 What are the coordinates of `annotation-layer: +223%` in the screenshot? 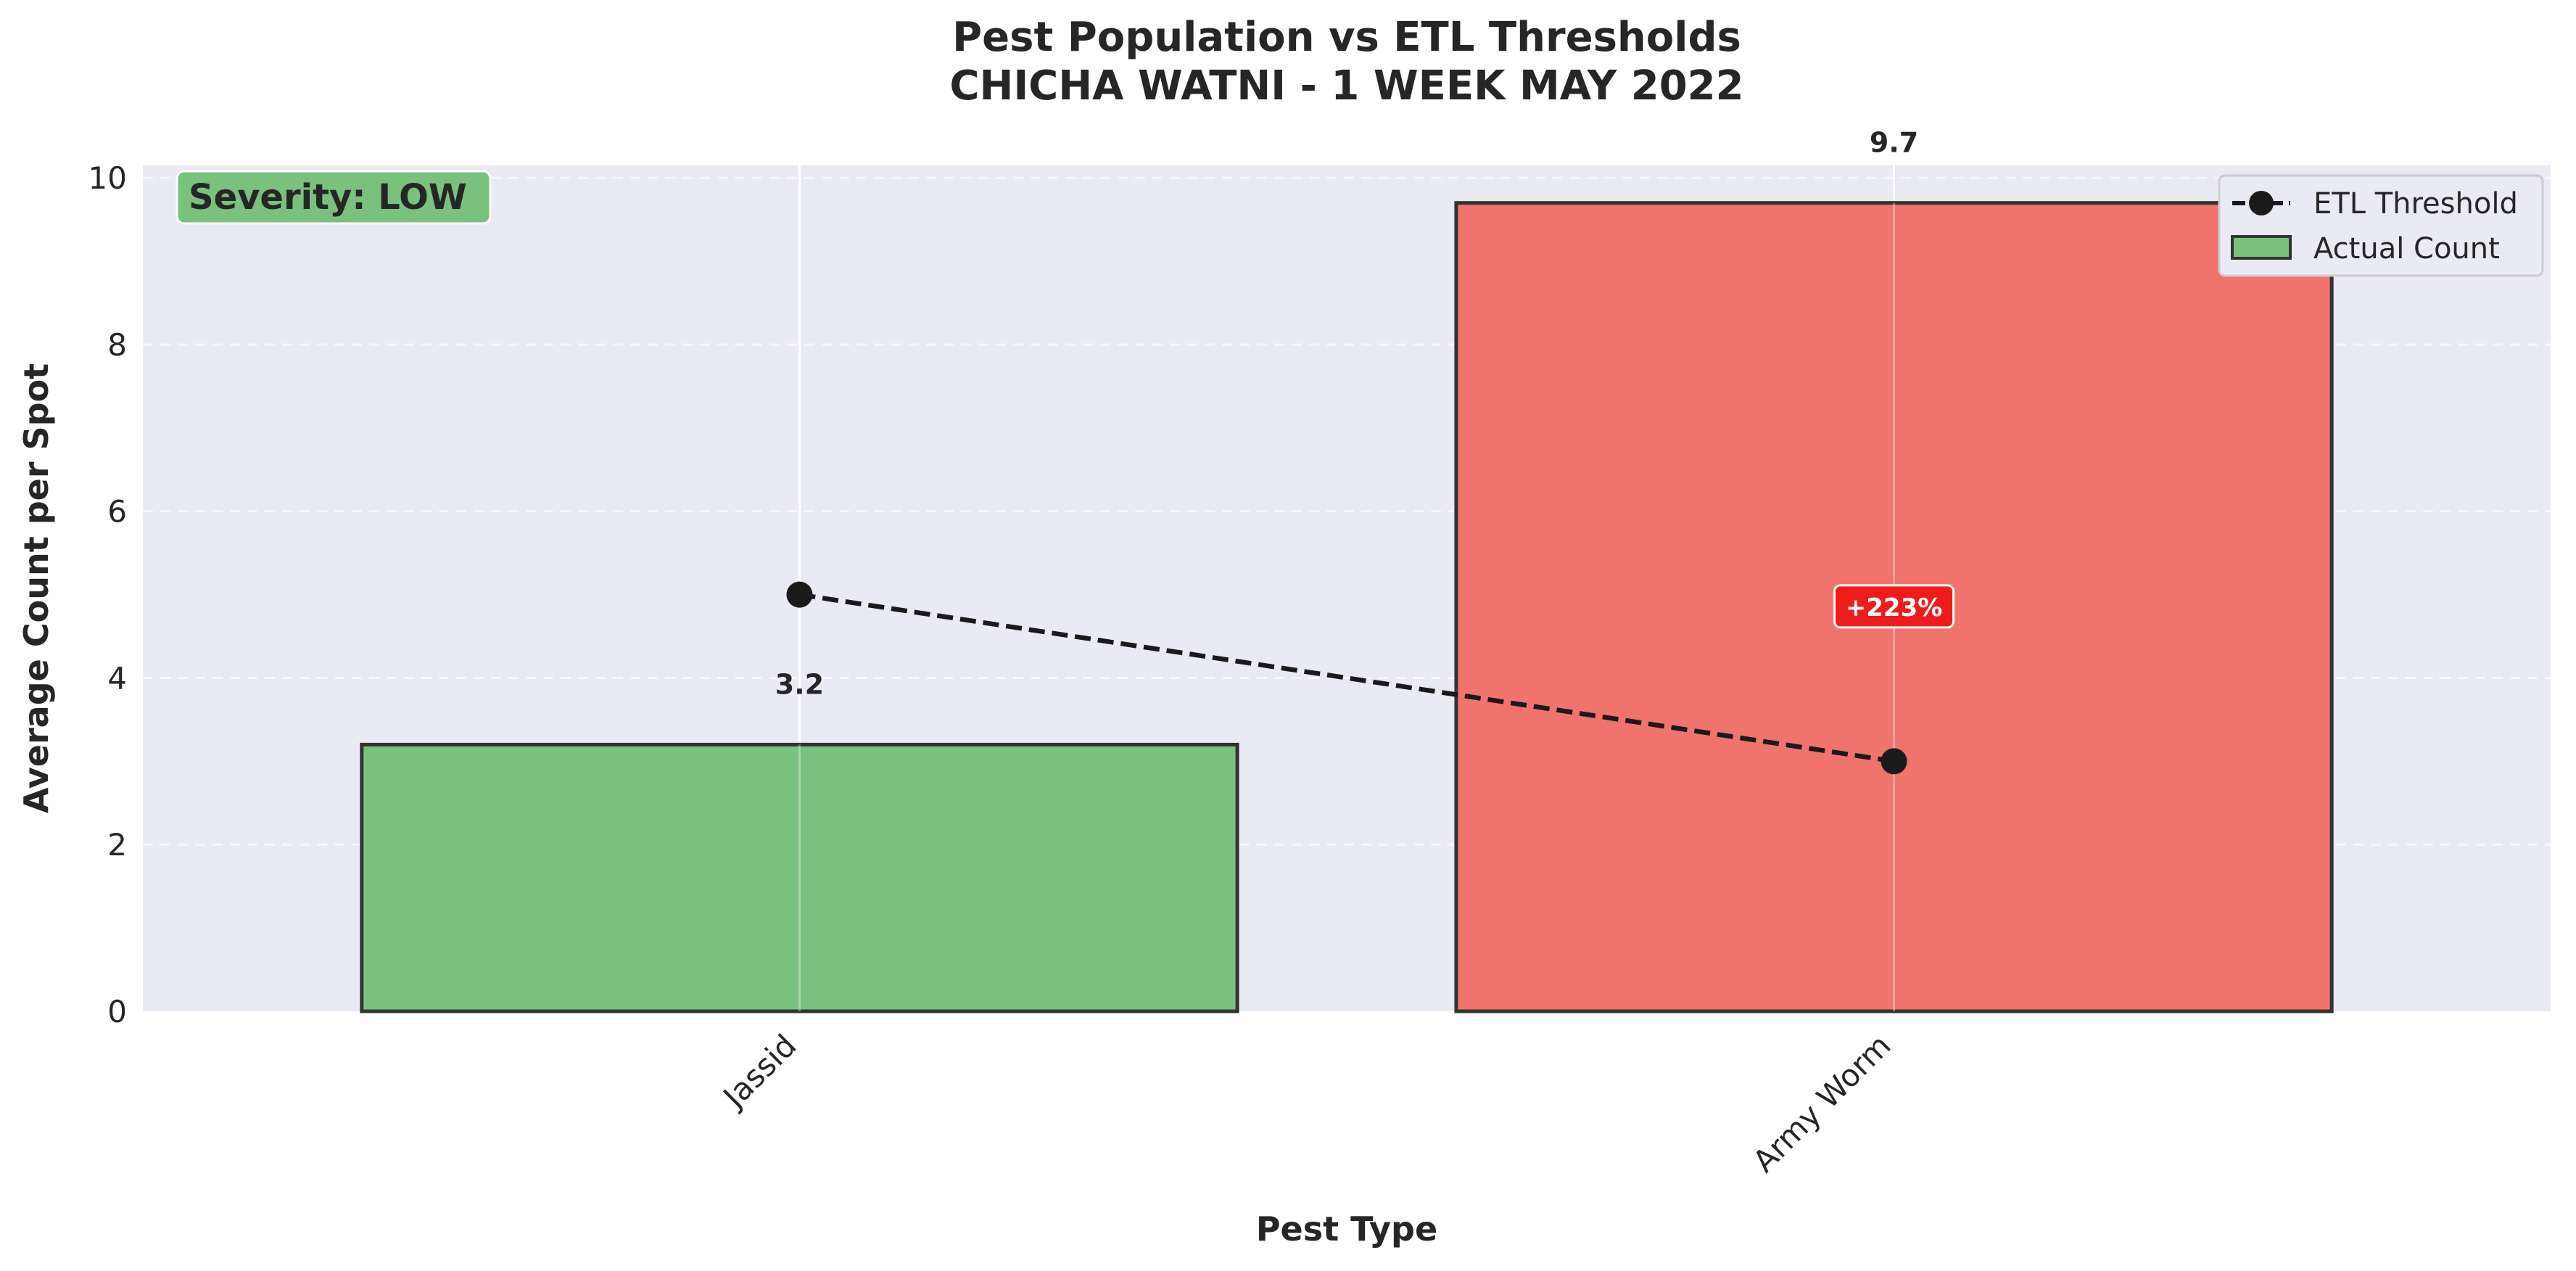 It's located at (1894, 606).